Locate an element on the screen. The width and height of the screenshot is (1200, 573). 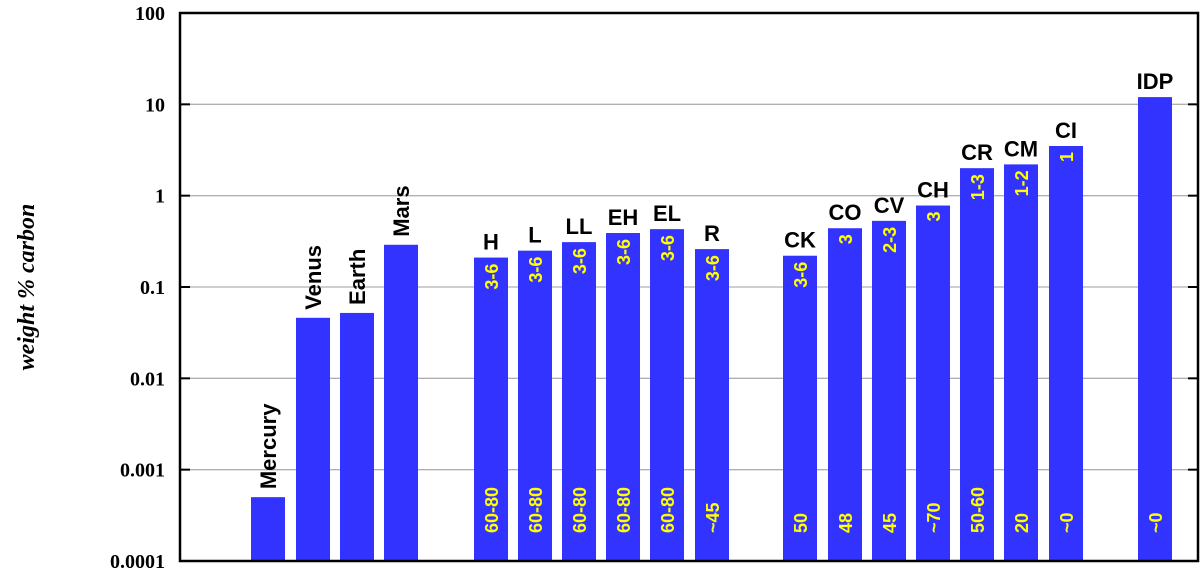
category-label: CR is located at coordinates (977, 152).